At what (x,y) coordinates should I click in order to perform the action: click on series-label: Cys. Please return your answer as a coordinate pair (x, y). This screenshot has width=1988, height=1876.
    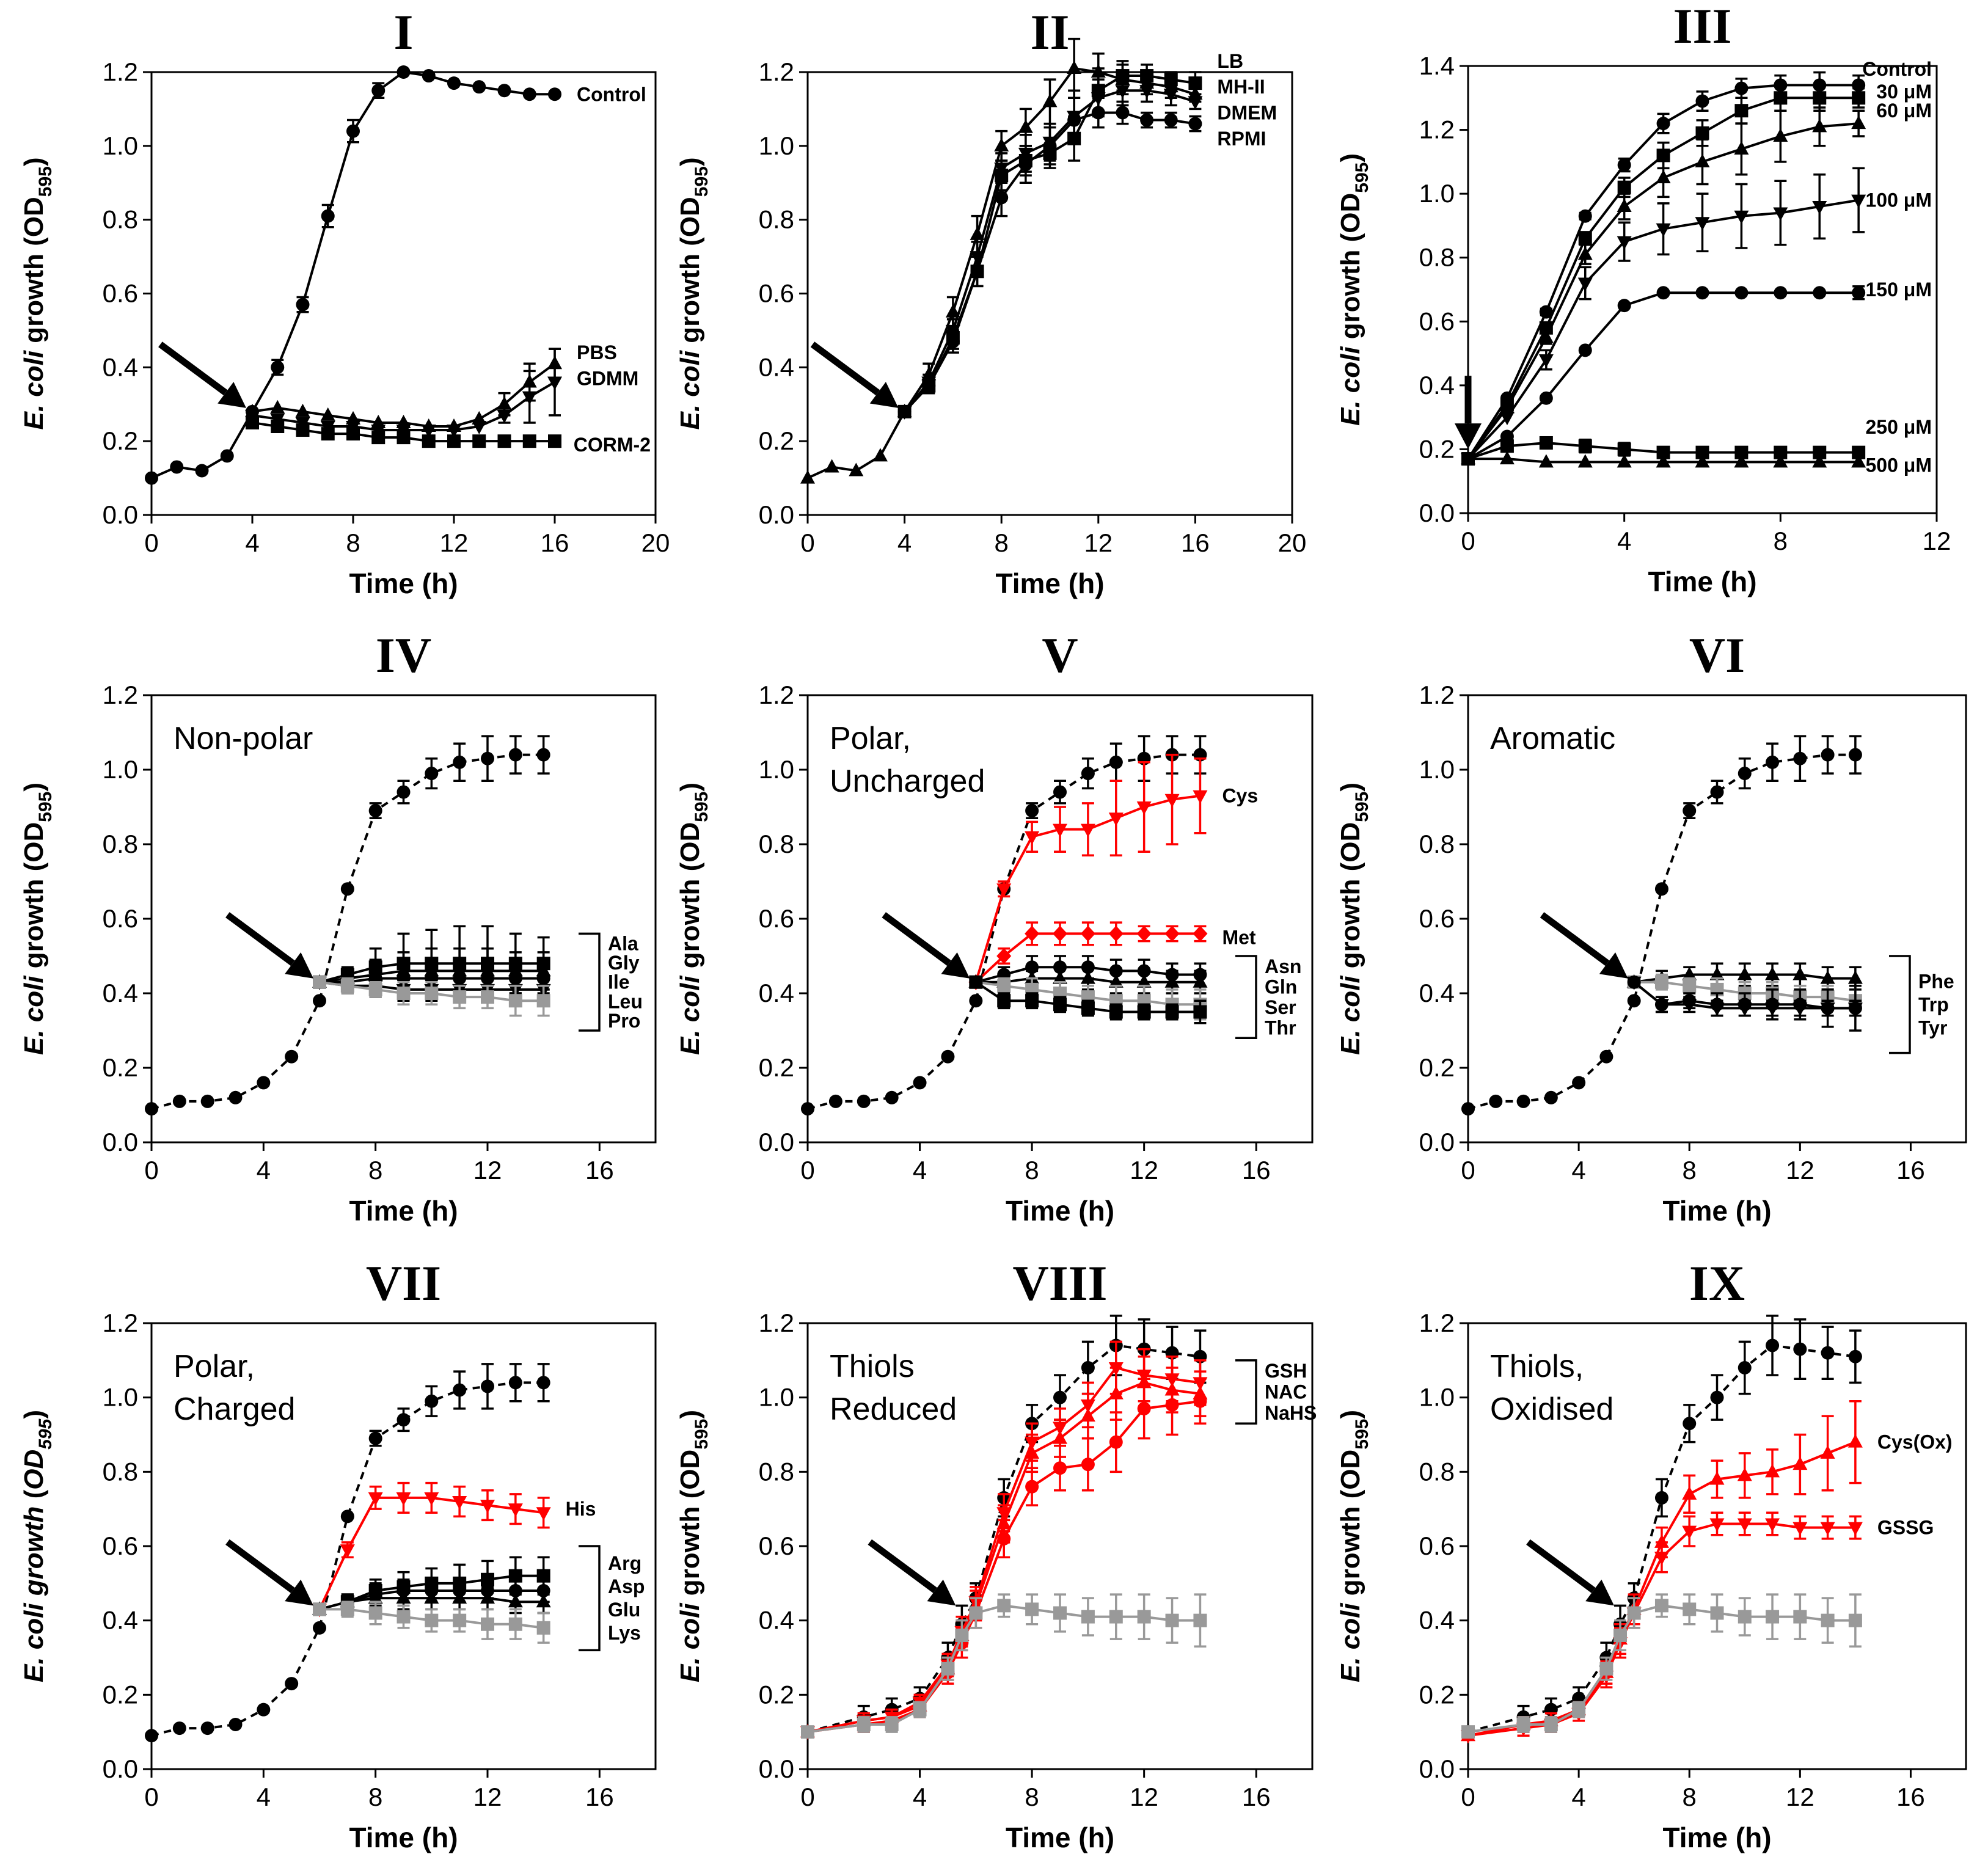
    Looking at the image, I should click on (1240, 796).